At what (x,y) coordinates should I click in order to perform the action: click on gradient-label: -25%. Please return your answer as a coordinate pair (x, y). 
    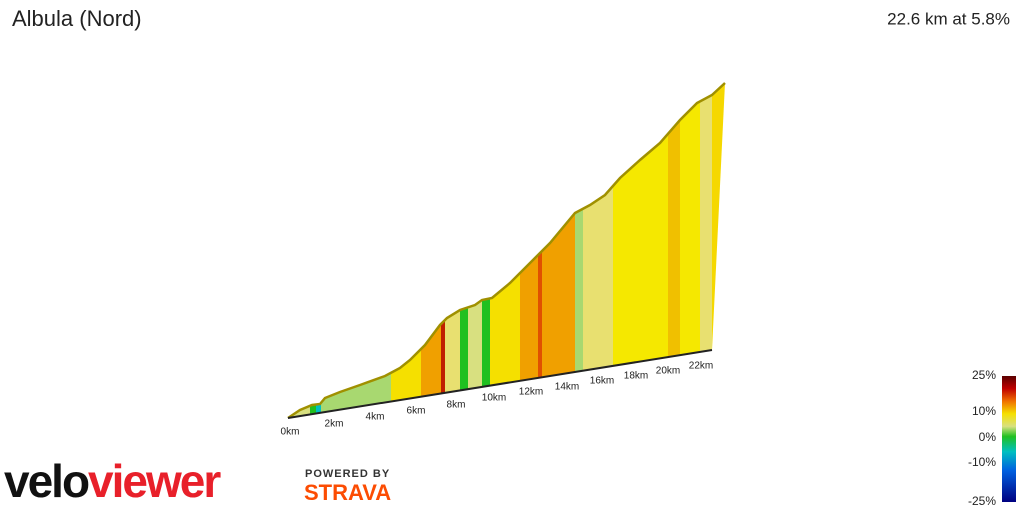
    Looking at the image, I should click on (982, 501).